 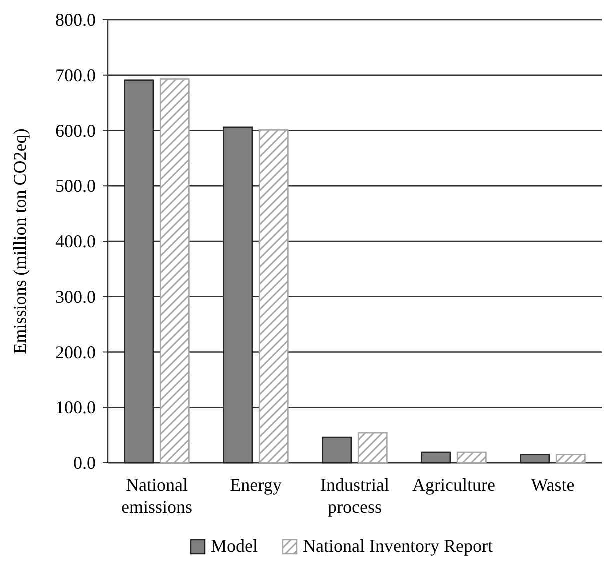 I want to click on y-tick-label: 500.0, so click(x=76, y=186).